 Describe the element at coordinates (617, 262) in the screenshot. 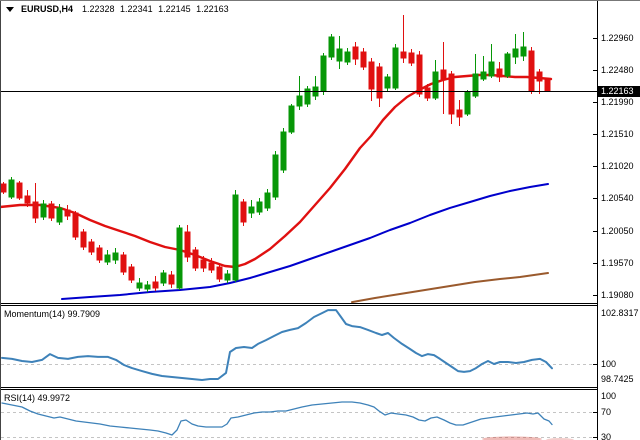

I see `price-axis-label: 1.19570` at that location.